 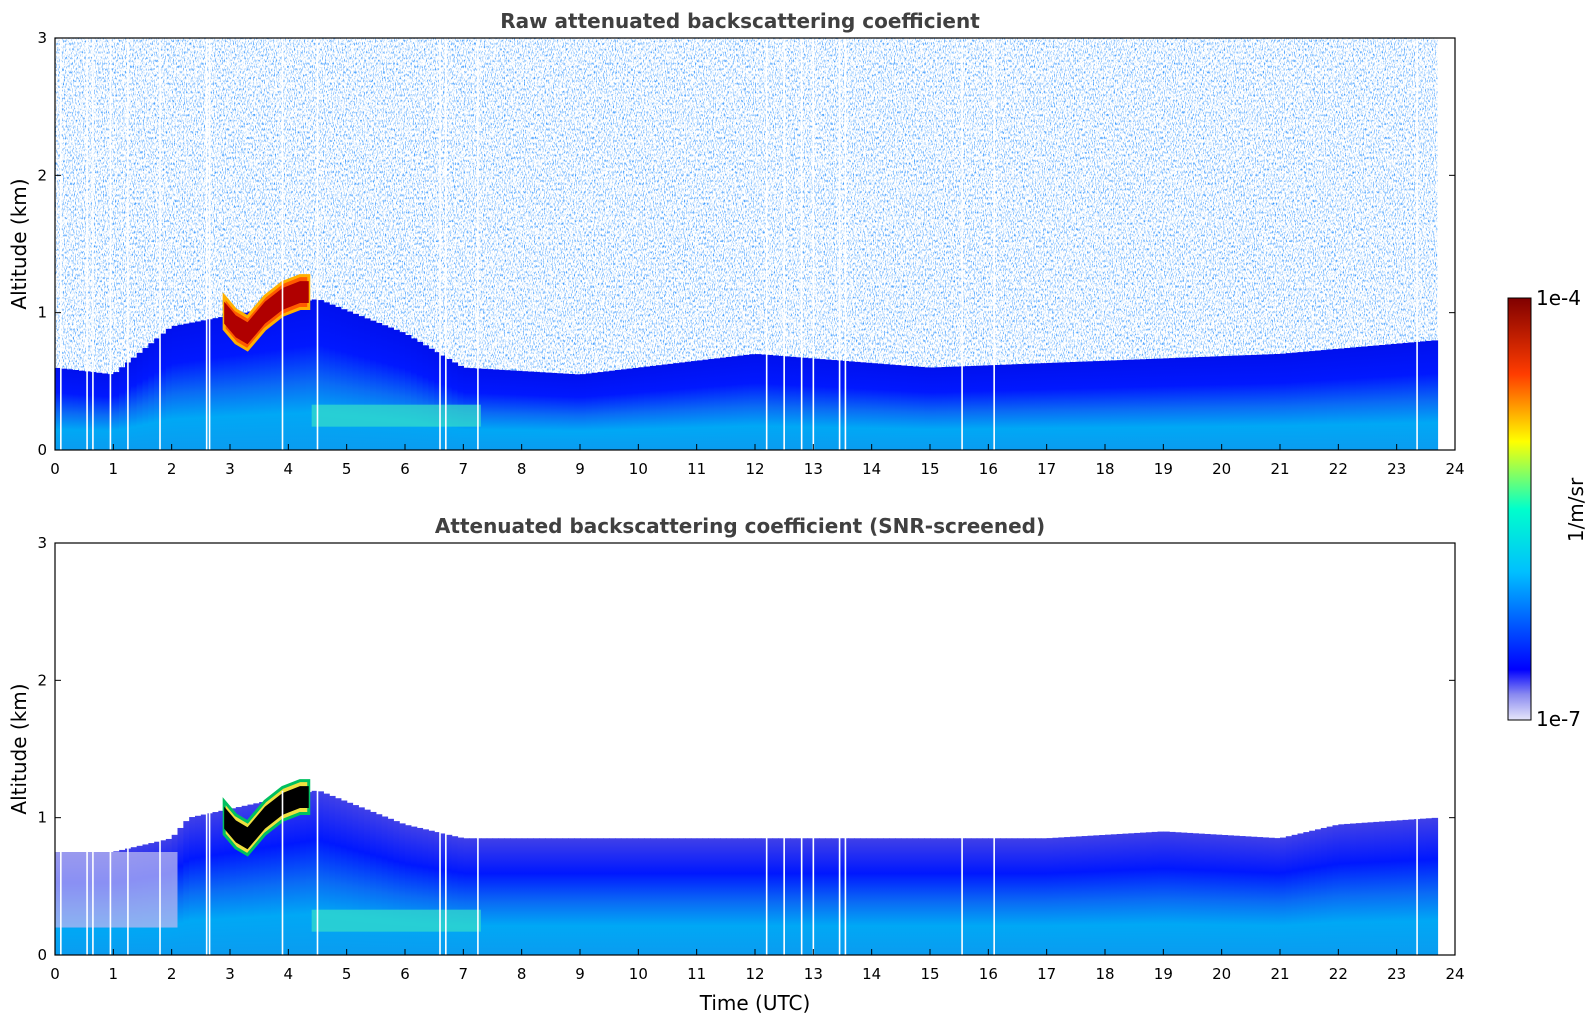 What do you see at coordinates (747, 867) in the screenshot?
I see `bottom-heatmap` at bounding box center [747, 867].